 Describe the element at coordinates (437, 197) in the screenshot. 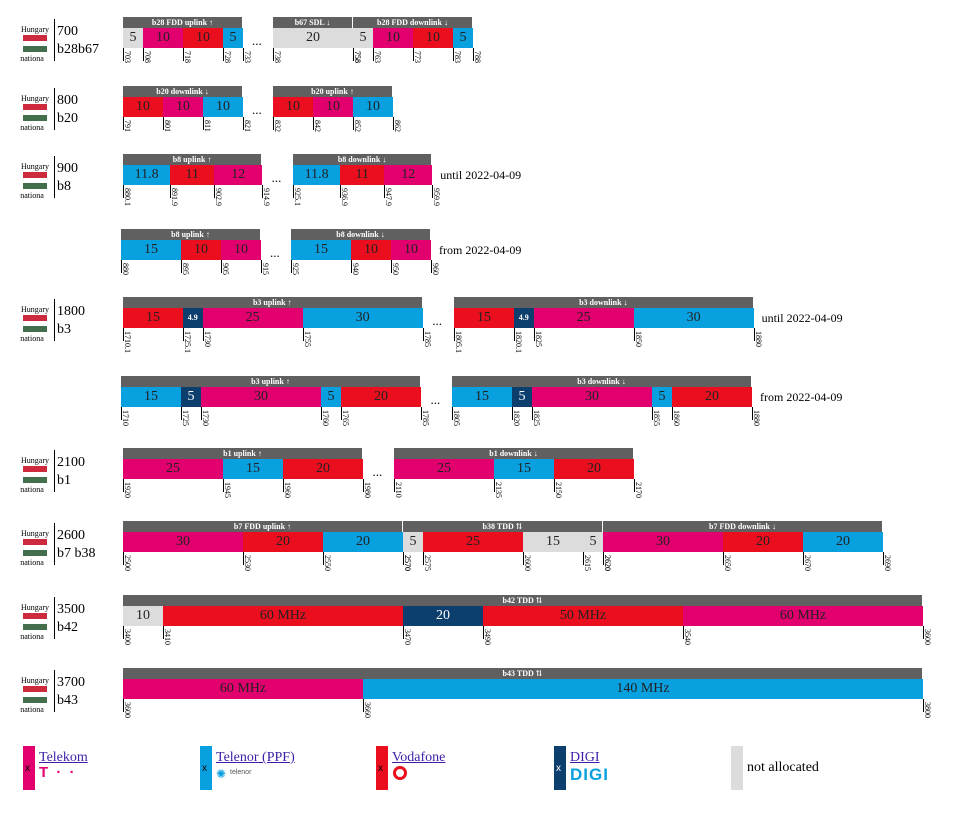

I see `frequency-tick-label: 959.9` at that location.